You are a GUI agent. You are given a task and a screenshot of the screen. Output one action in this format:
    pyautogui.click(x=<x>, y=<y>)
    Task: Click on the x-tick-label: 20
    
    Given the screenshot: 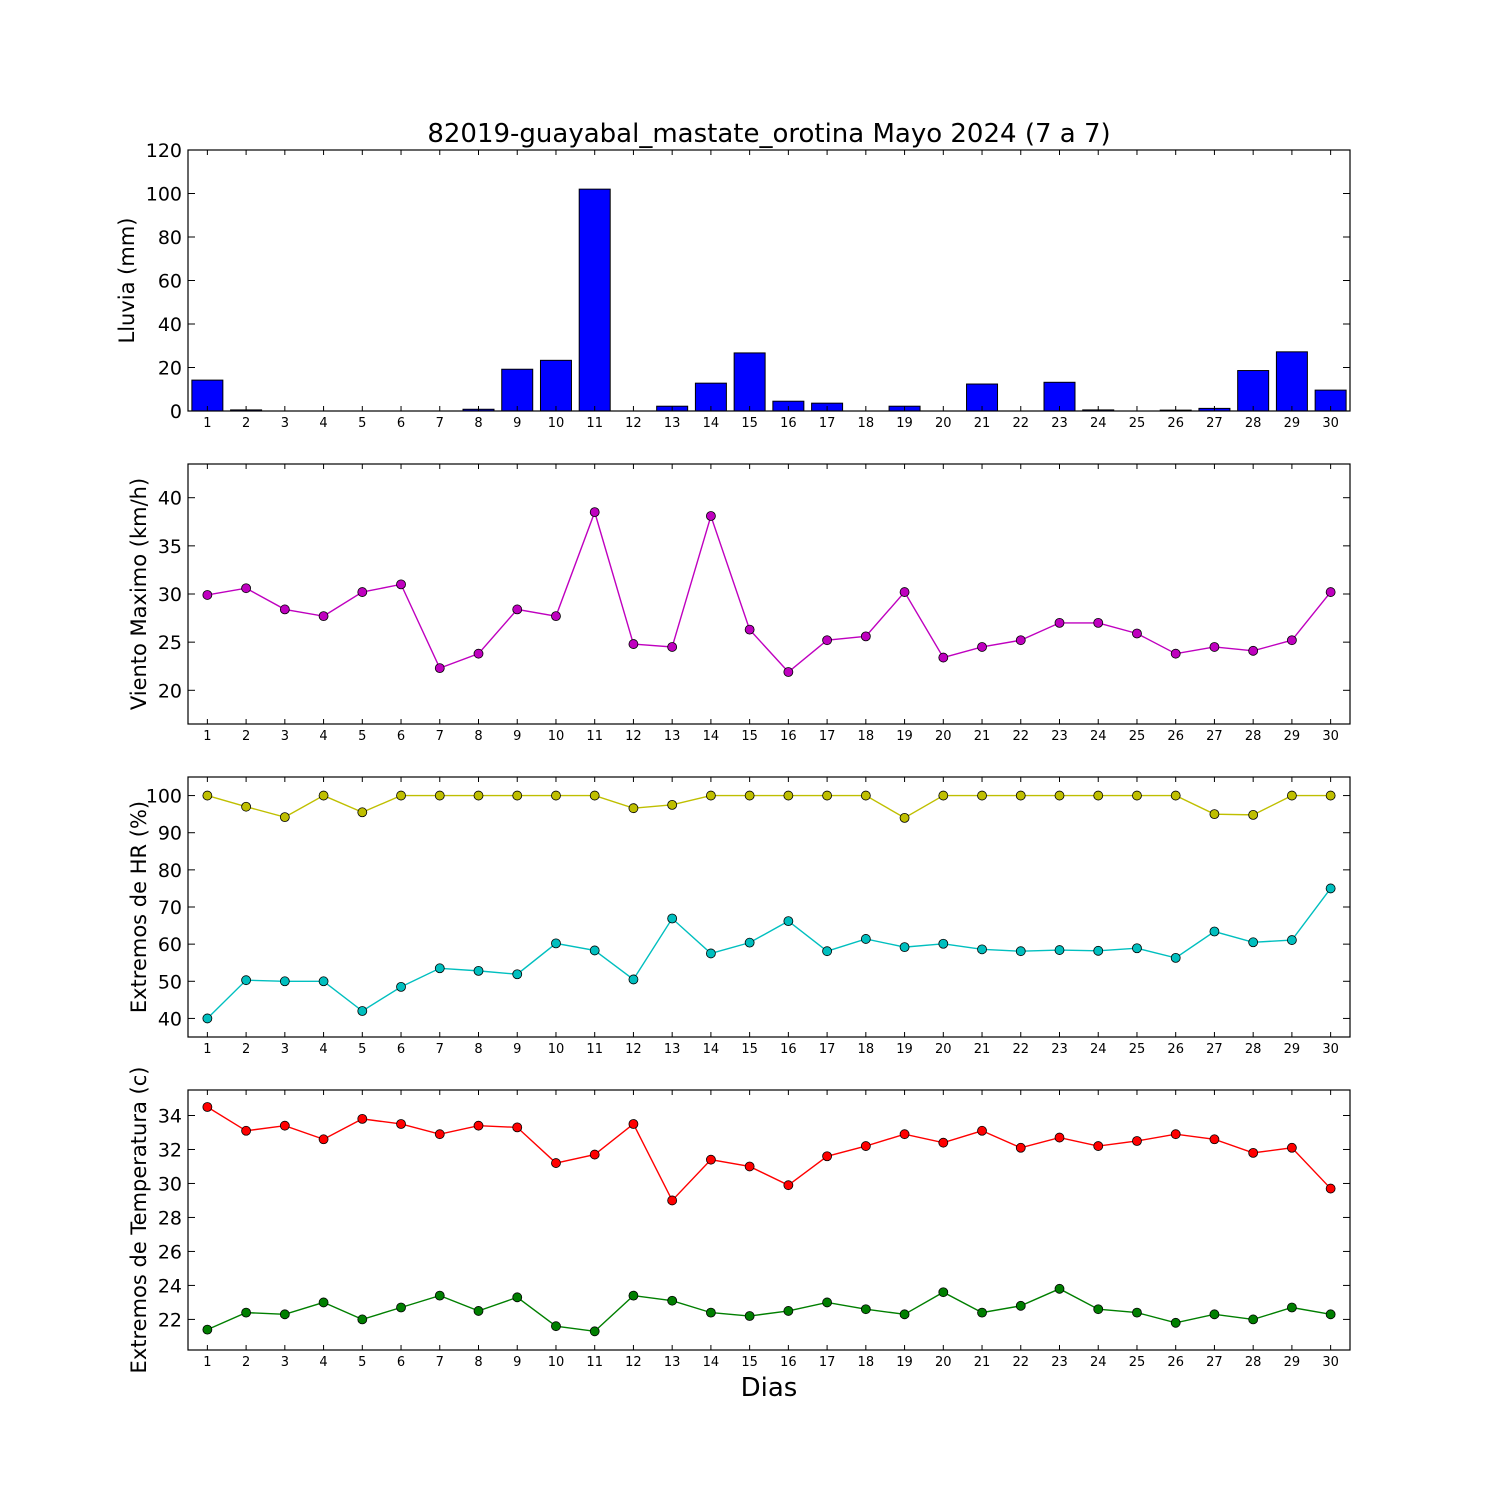 What is the action you would take?
    pyautogui.click(x=943, y=736)
    